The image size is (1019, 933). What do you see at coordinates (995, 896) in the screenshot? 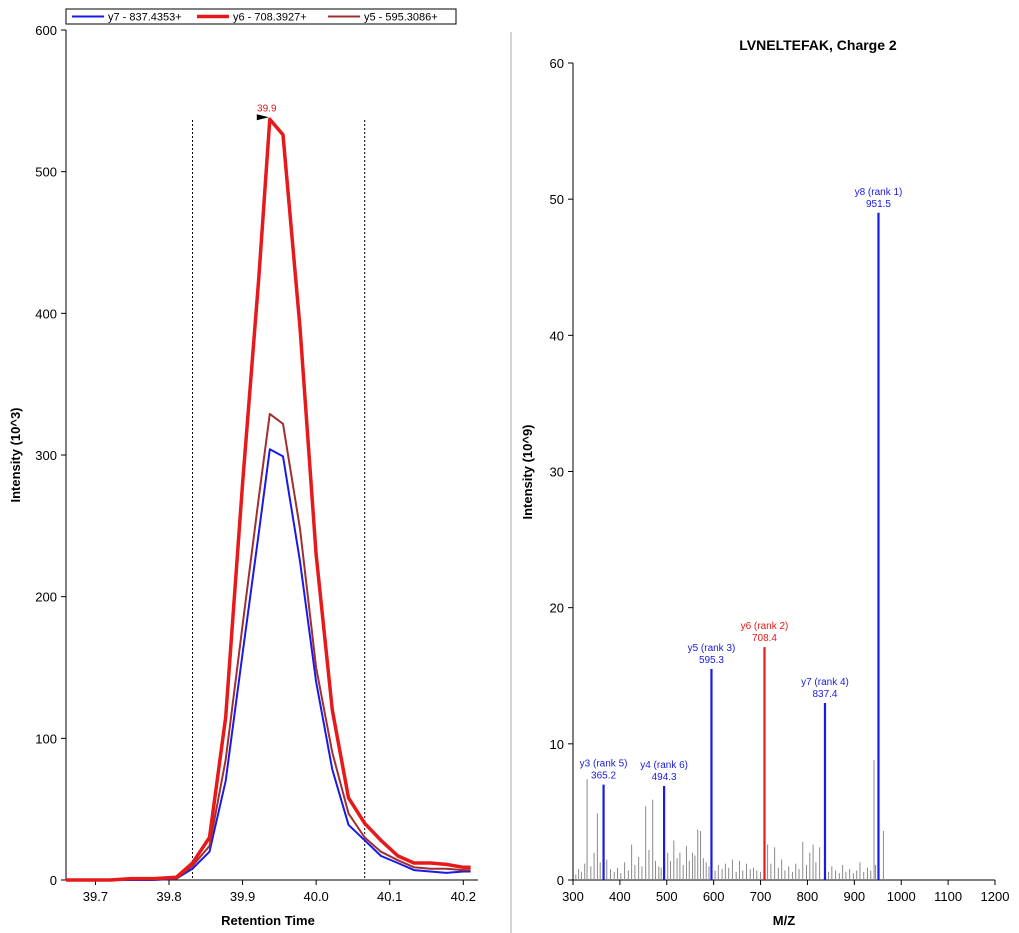
I see `right-x-tick-label: 1200` at bounding box center [995, 896].